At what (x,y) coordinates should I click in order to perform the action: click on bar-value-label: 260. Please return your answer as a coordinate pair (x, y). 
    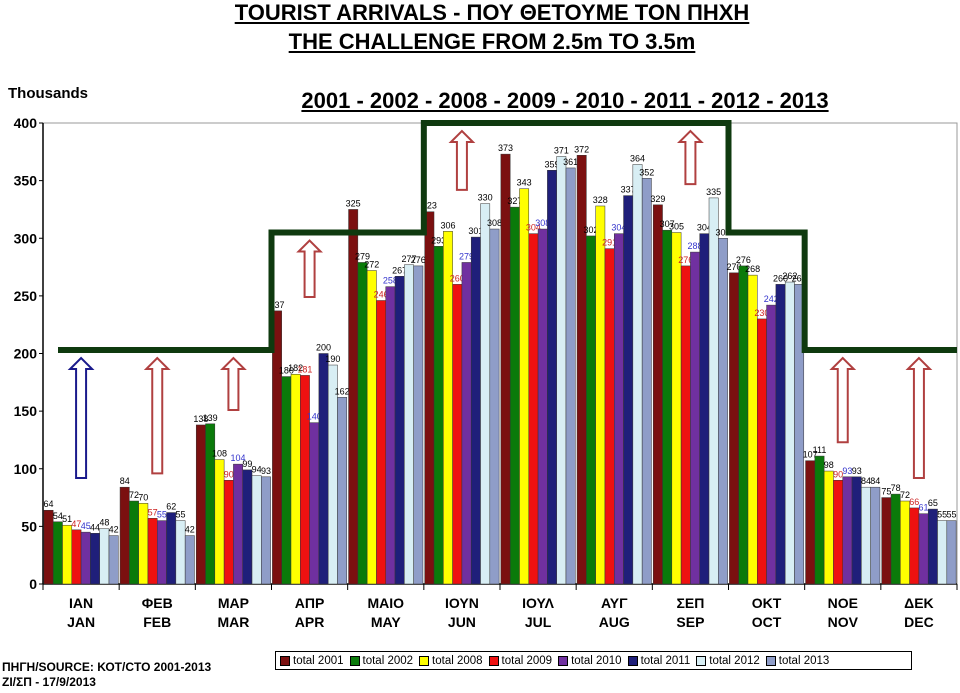
    Looking at the image, I should click on (780, 278).